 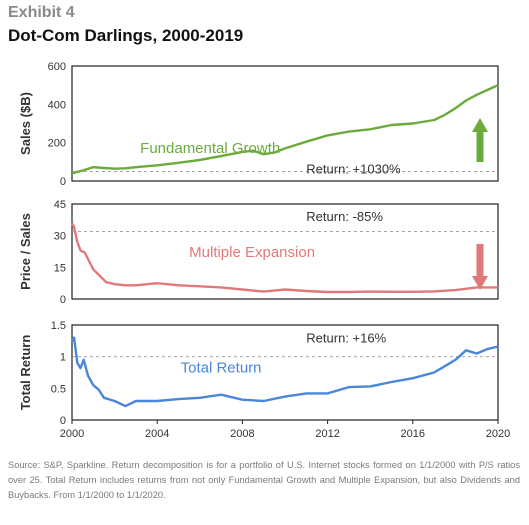 What do you see at coordinates (344, 216) in the screenshot?
I see `return-annotation: Return: -85%` at bounding box center [344, 216].